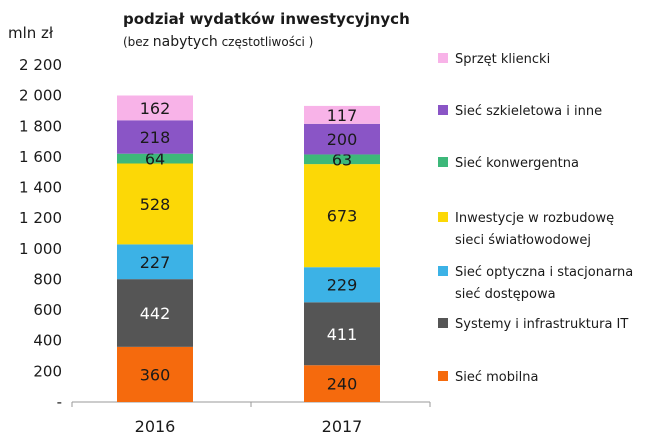 Image resolution: width=663 pixels, height=441 pixels. What do you see at coordinates (517, 163) in the screenshot?
I see `legend-label: Sieć konwergentna` at bounding box center [517, 163].